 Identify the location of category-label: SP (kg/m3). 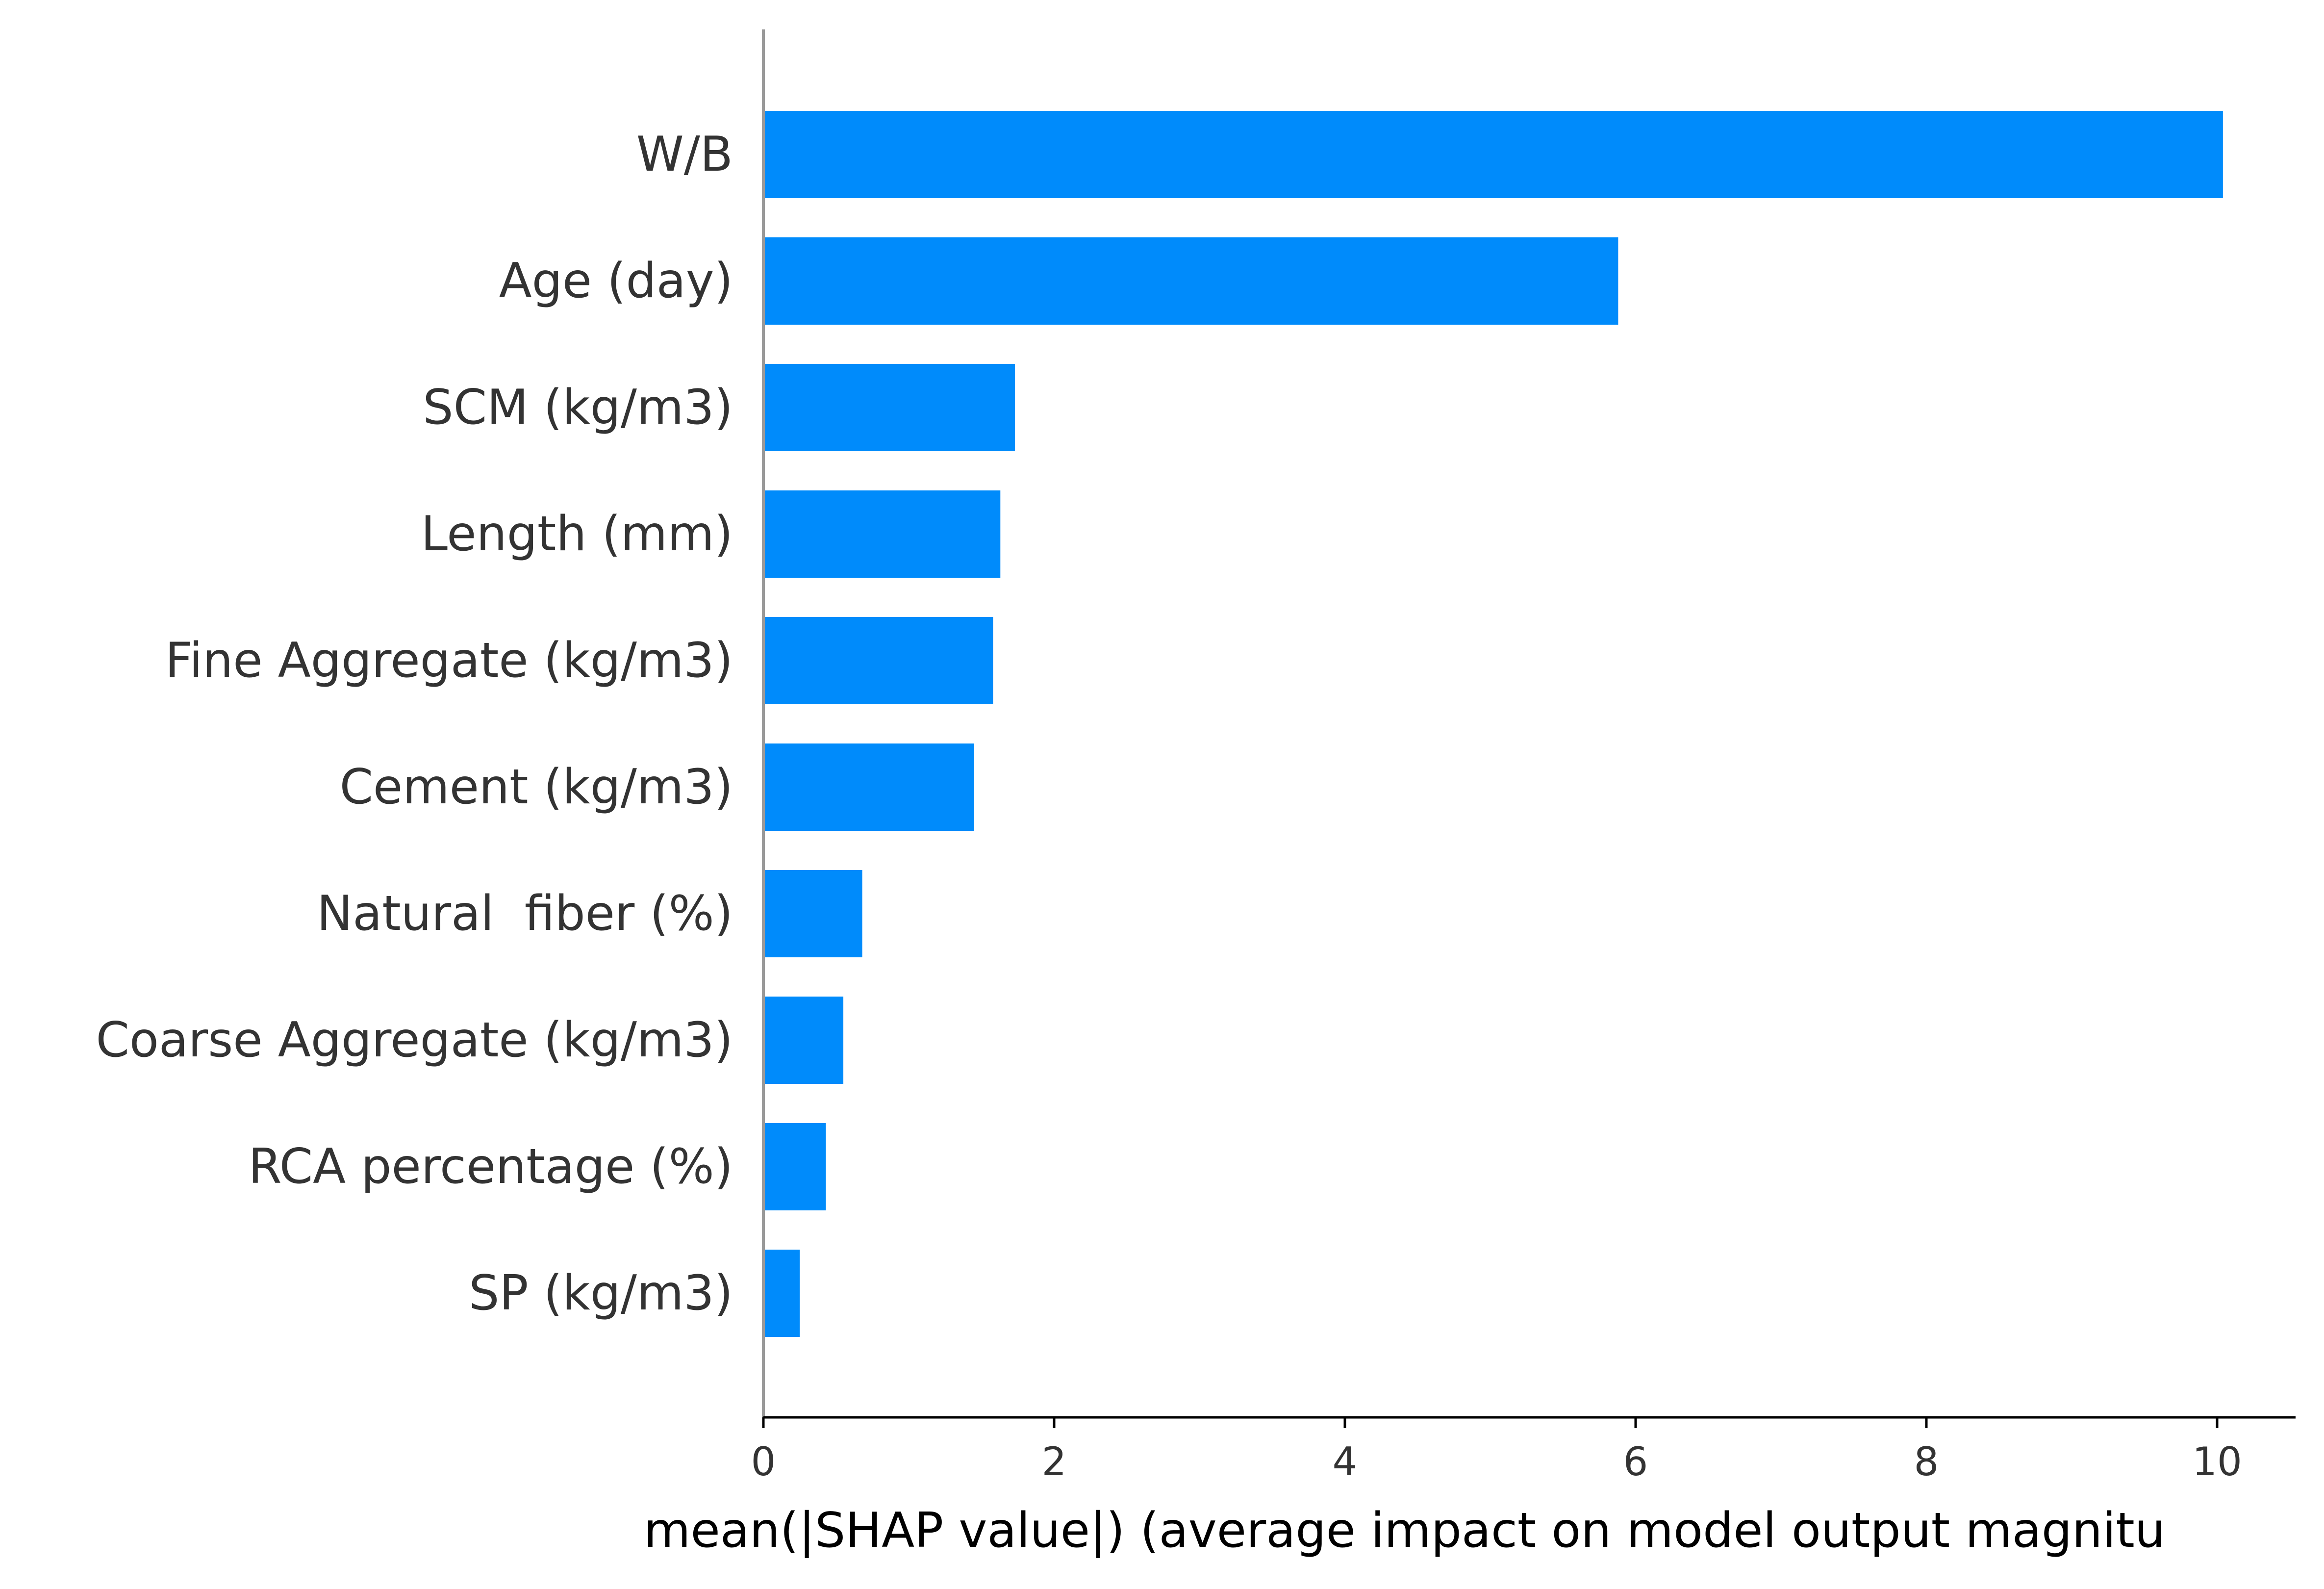
(601, 1293).